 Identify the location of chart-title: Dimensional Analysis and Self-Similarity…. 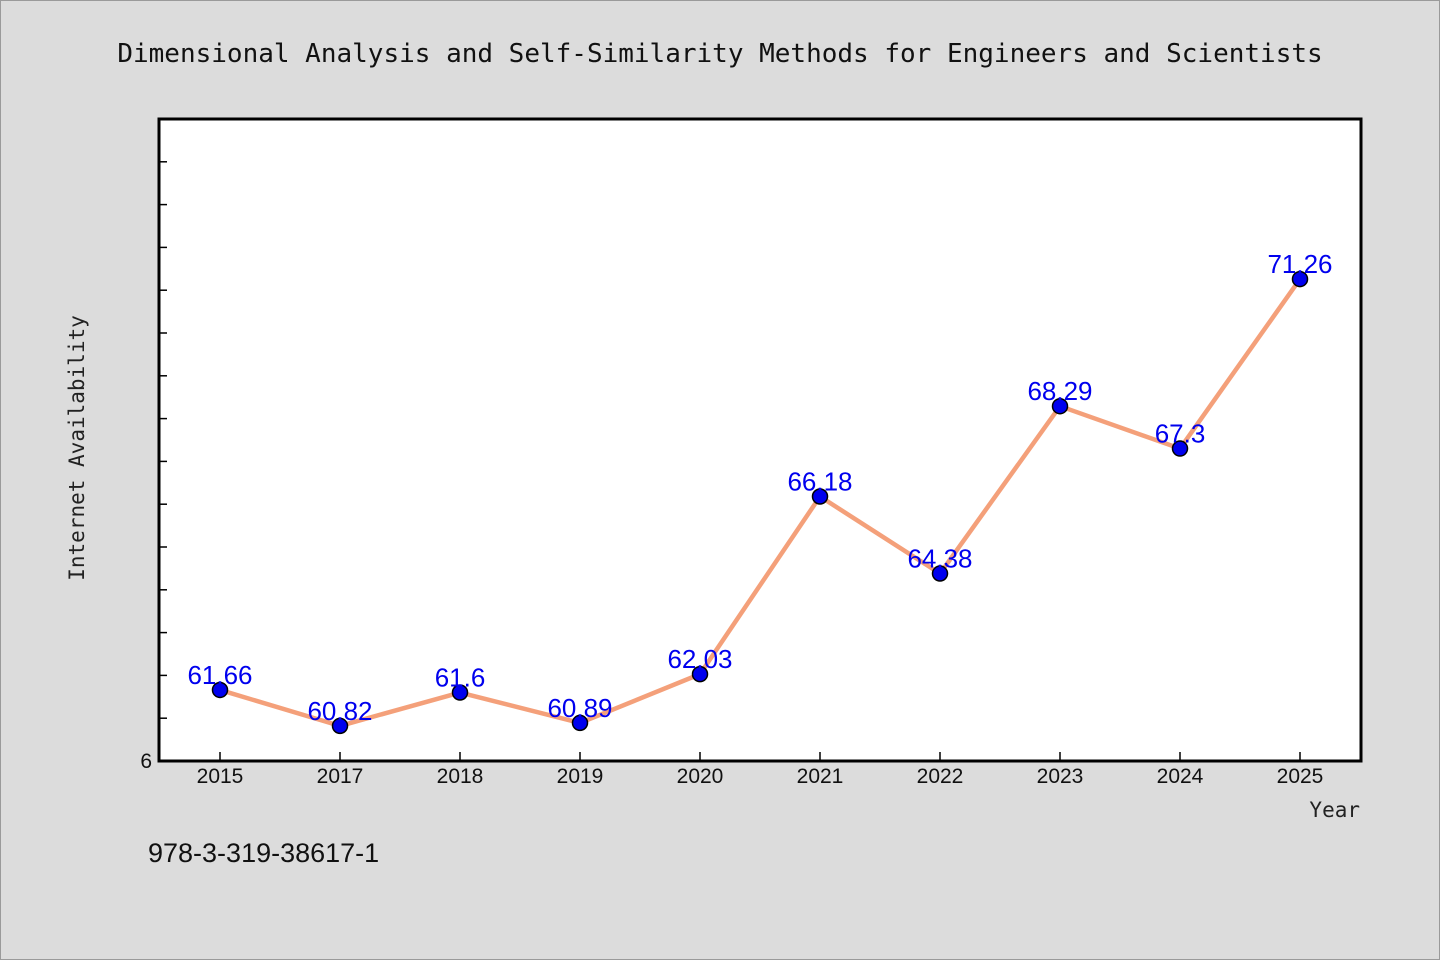
(719, 54).